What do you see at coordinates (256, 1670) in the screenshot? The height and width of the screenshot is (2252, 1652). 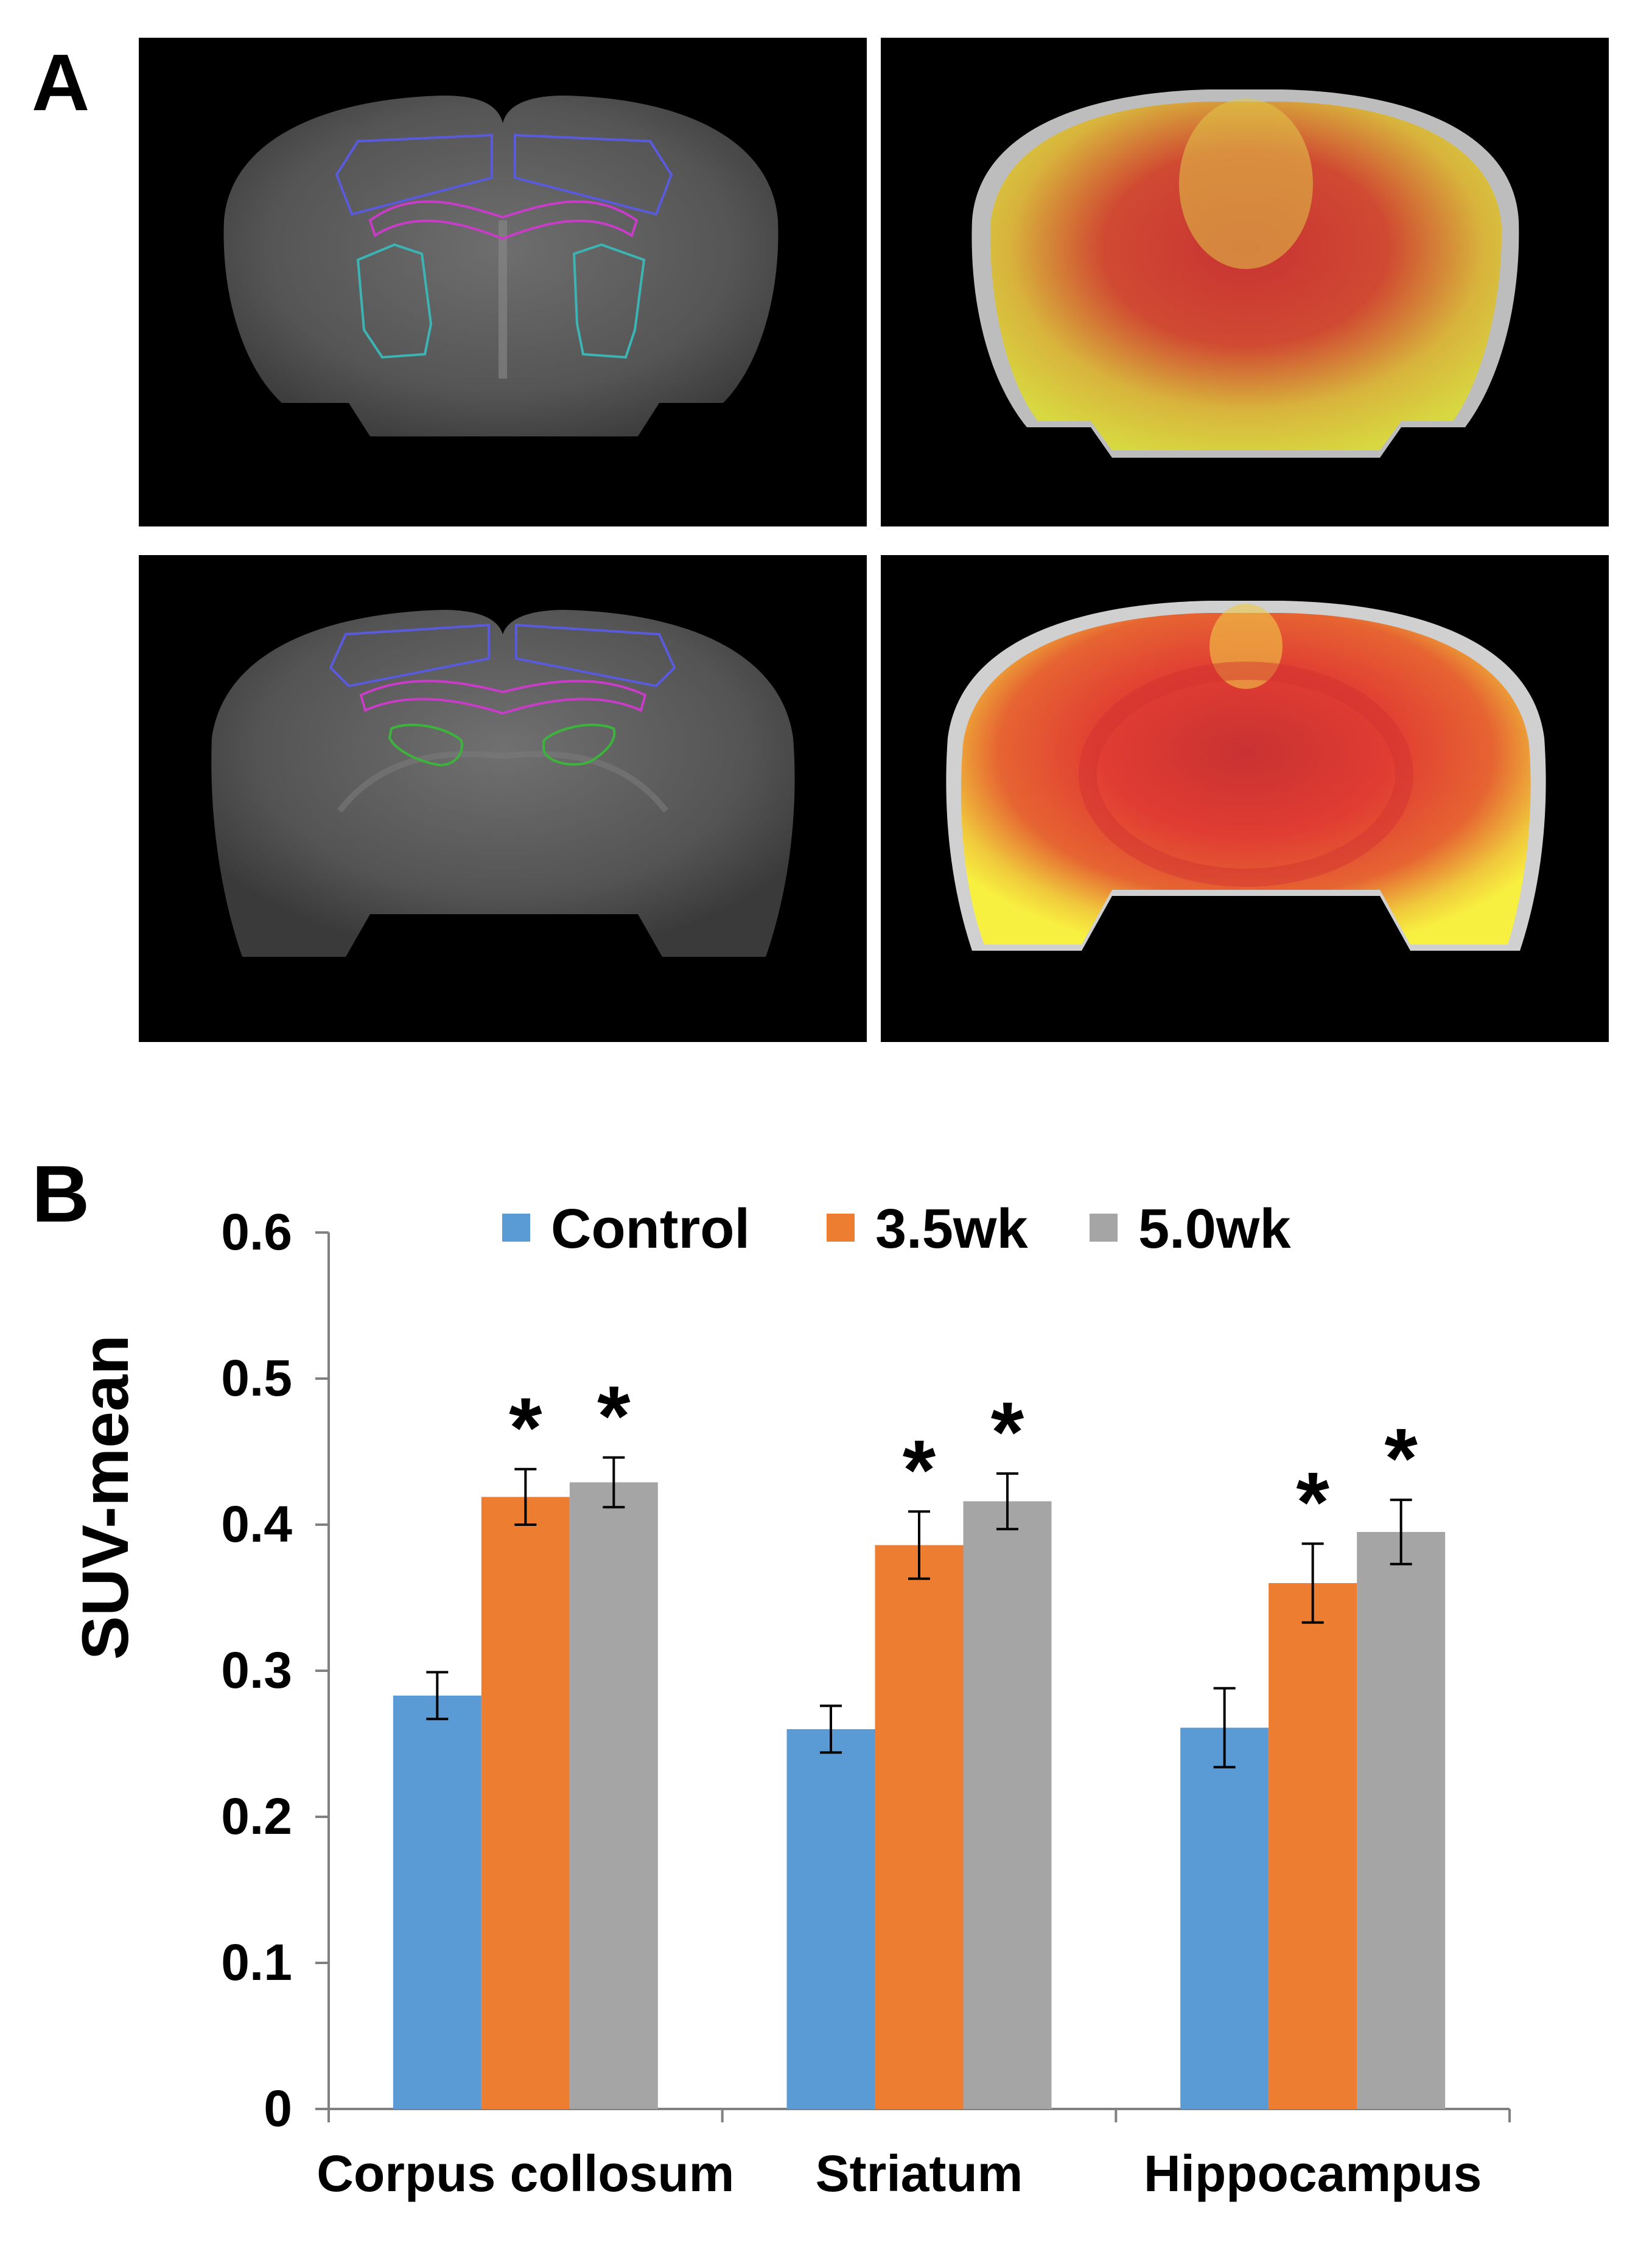 I see `y-tick-label: 0.3` at bounding box center [256, 1670].